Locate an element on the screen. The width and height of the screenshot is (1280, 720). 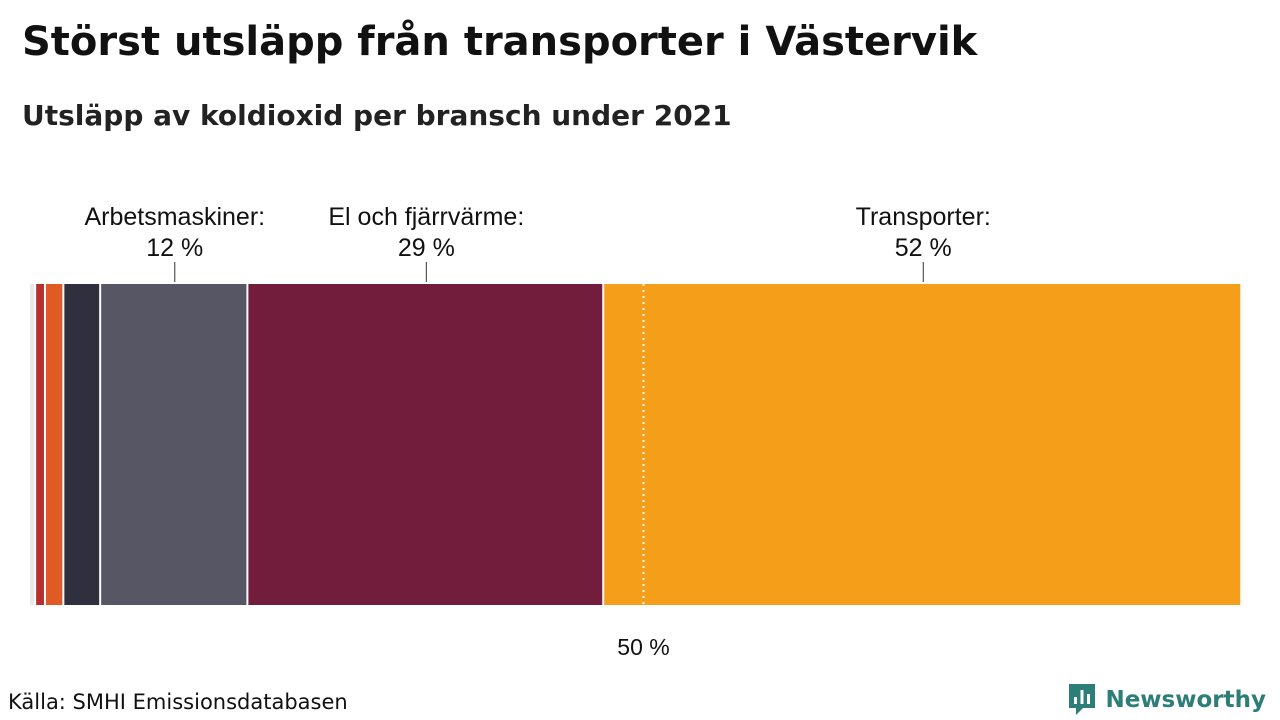
segment-value-label: 52 % is located at coordinates (923, 248).